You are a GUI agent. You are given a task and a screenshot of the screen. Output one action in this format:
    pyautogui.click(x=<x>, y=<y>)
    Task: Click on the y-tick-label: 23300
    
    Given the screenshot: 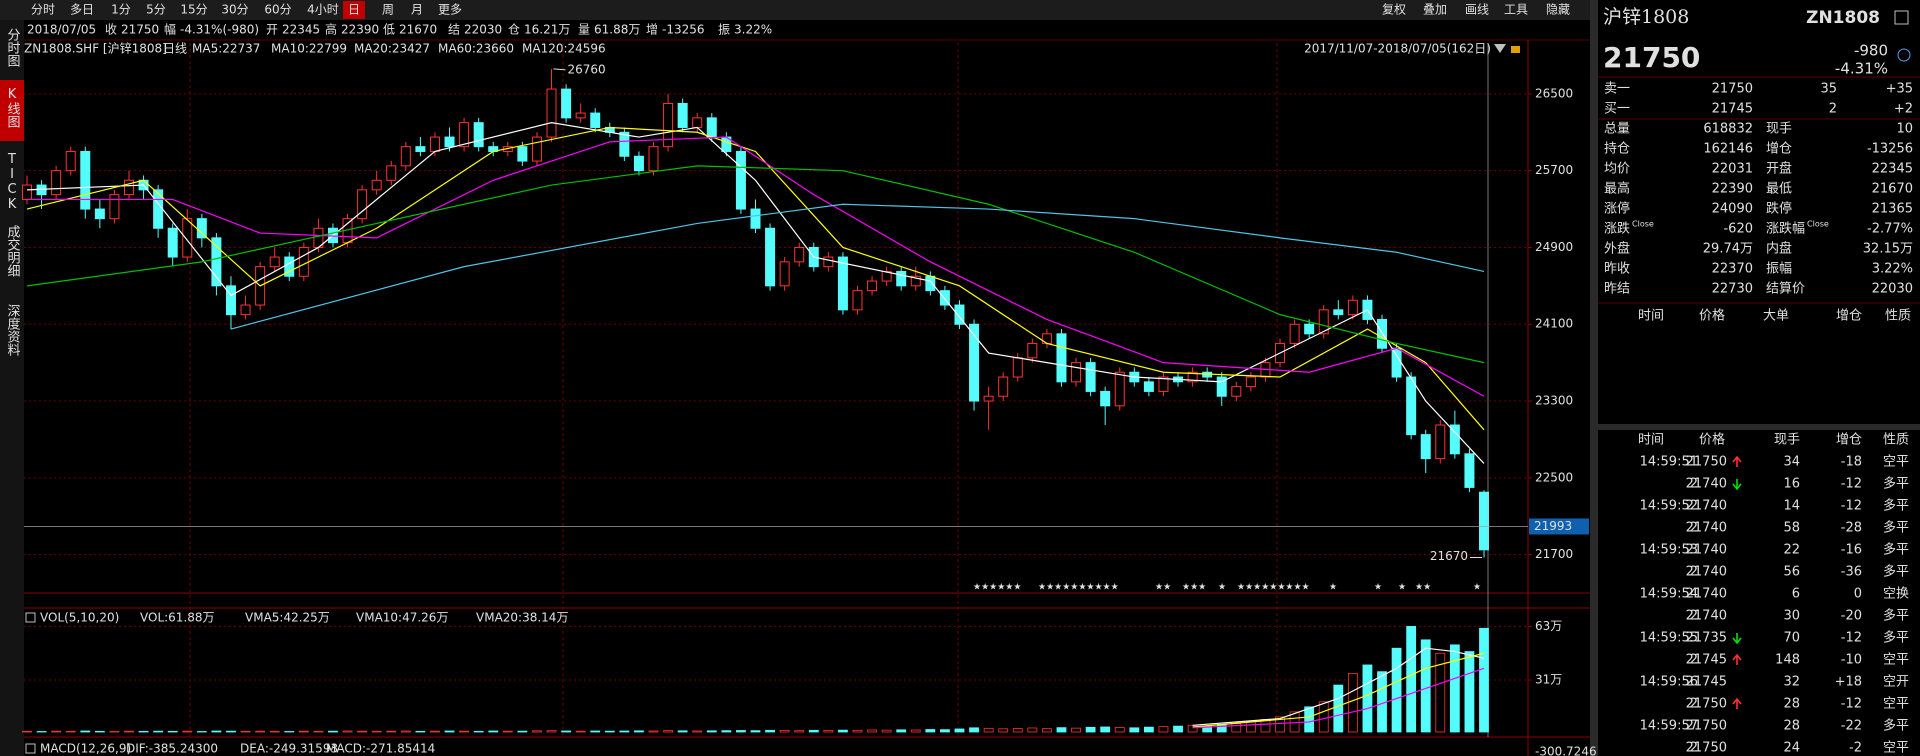 What is the action you would take?
    pyautogui.click(x=1554, y=401)
    